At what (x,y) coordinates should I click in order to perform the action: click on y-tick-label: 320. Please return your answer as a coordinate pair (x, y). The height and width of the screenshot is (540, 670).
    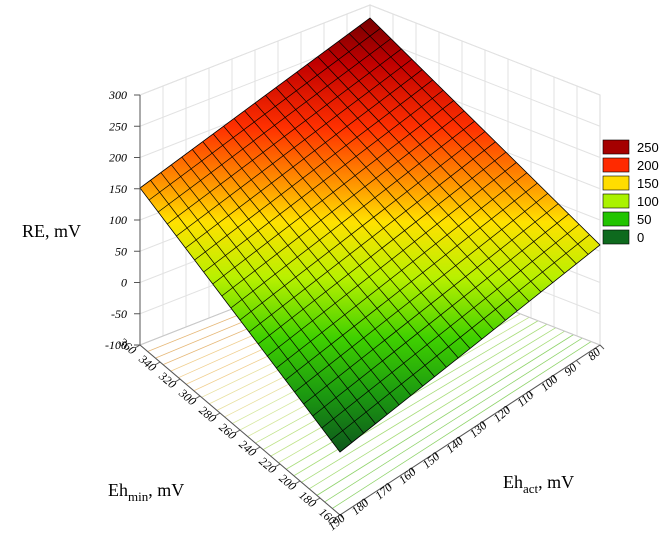
    Looking at the image, I should click on (168, 379).